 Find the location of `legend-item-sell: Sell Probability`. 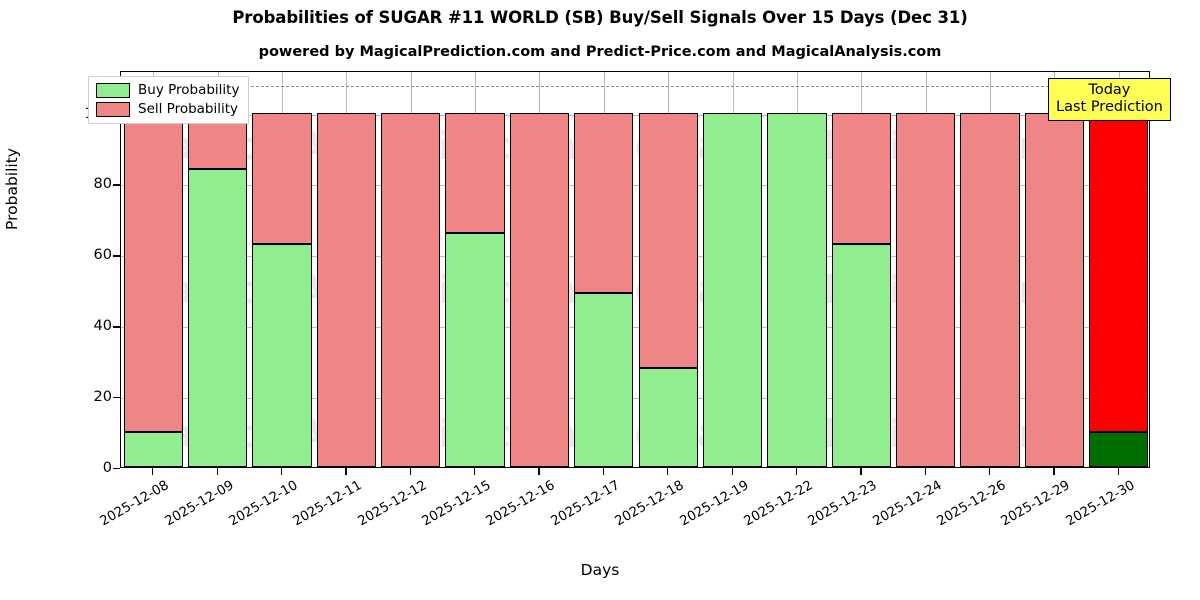

legend-item-sell: Sell Probability is located at coordinates (167, 109).